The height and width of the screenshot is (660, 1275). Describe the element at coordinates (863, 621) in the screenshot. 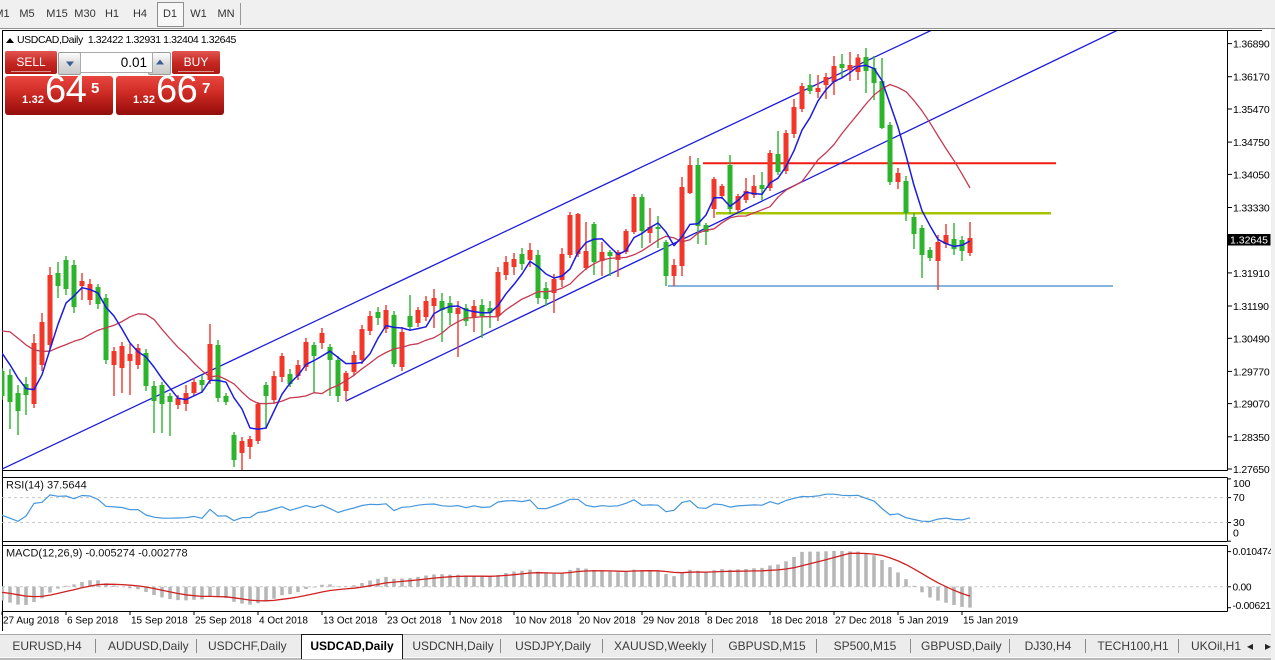

I see `svg-text: 27 Dec 2018` at that location.